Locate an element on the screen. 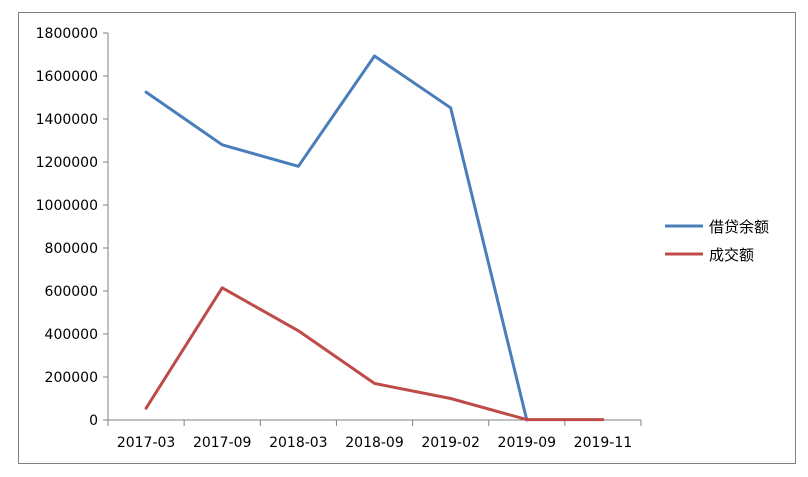 This screenshot has height=477, width=808. x-tick-label: 2019-11 is located at coordinates (603, 443).